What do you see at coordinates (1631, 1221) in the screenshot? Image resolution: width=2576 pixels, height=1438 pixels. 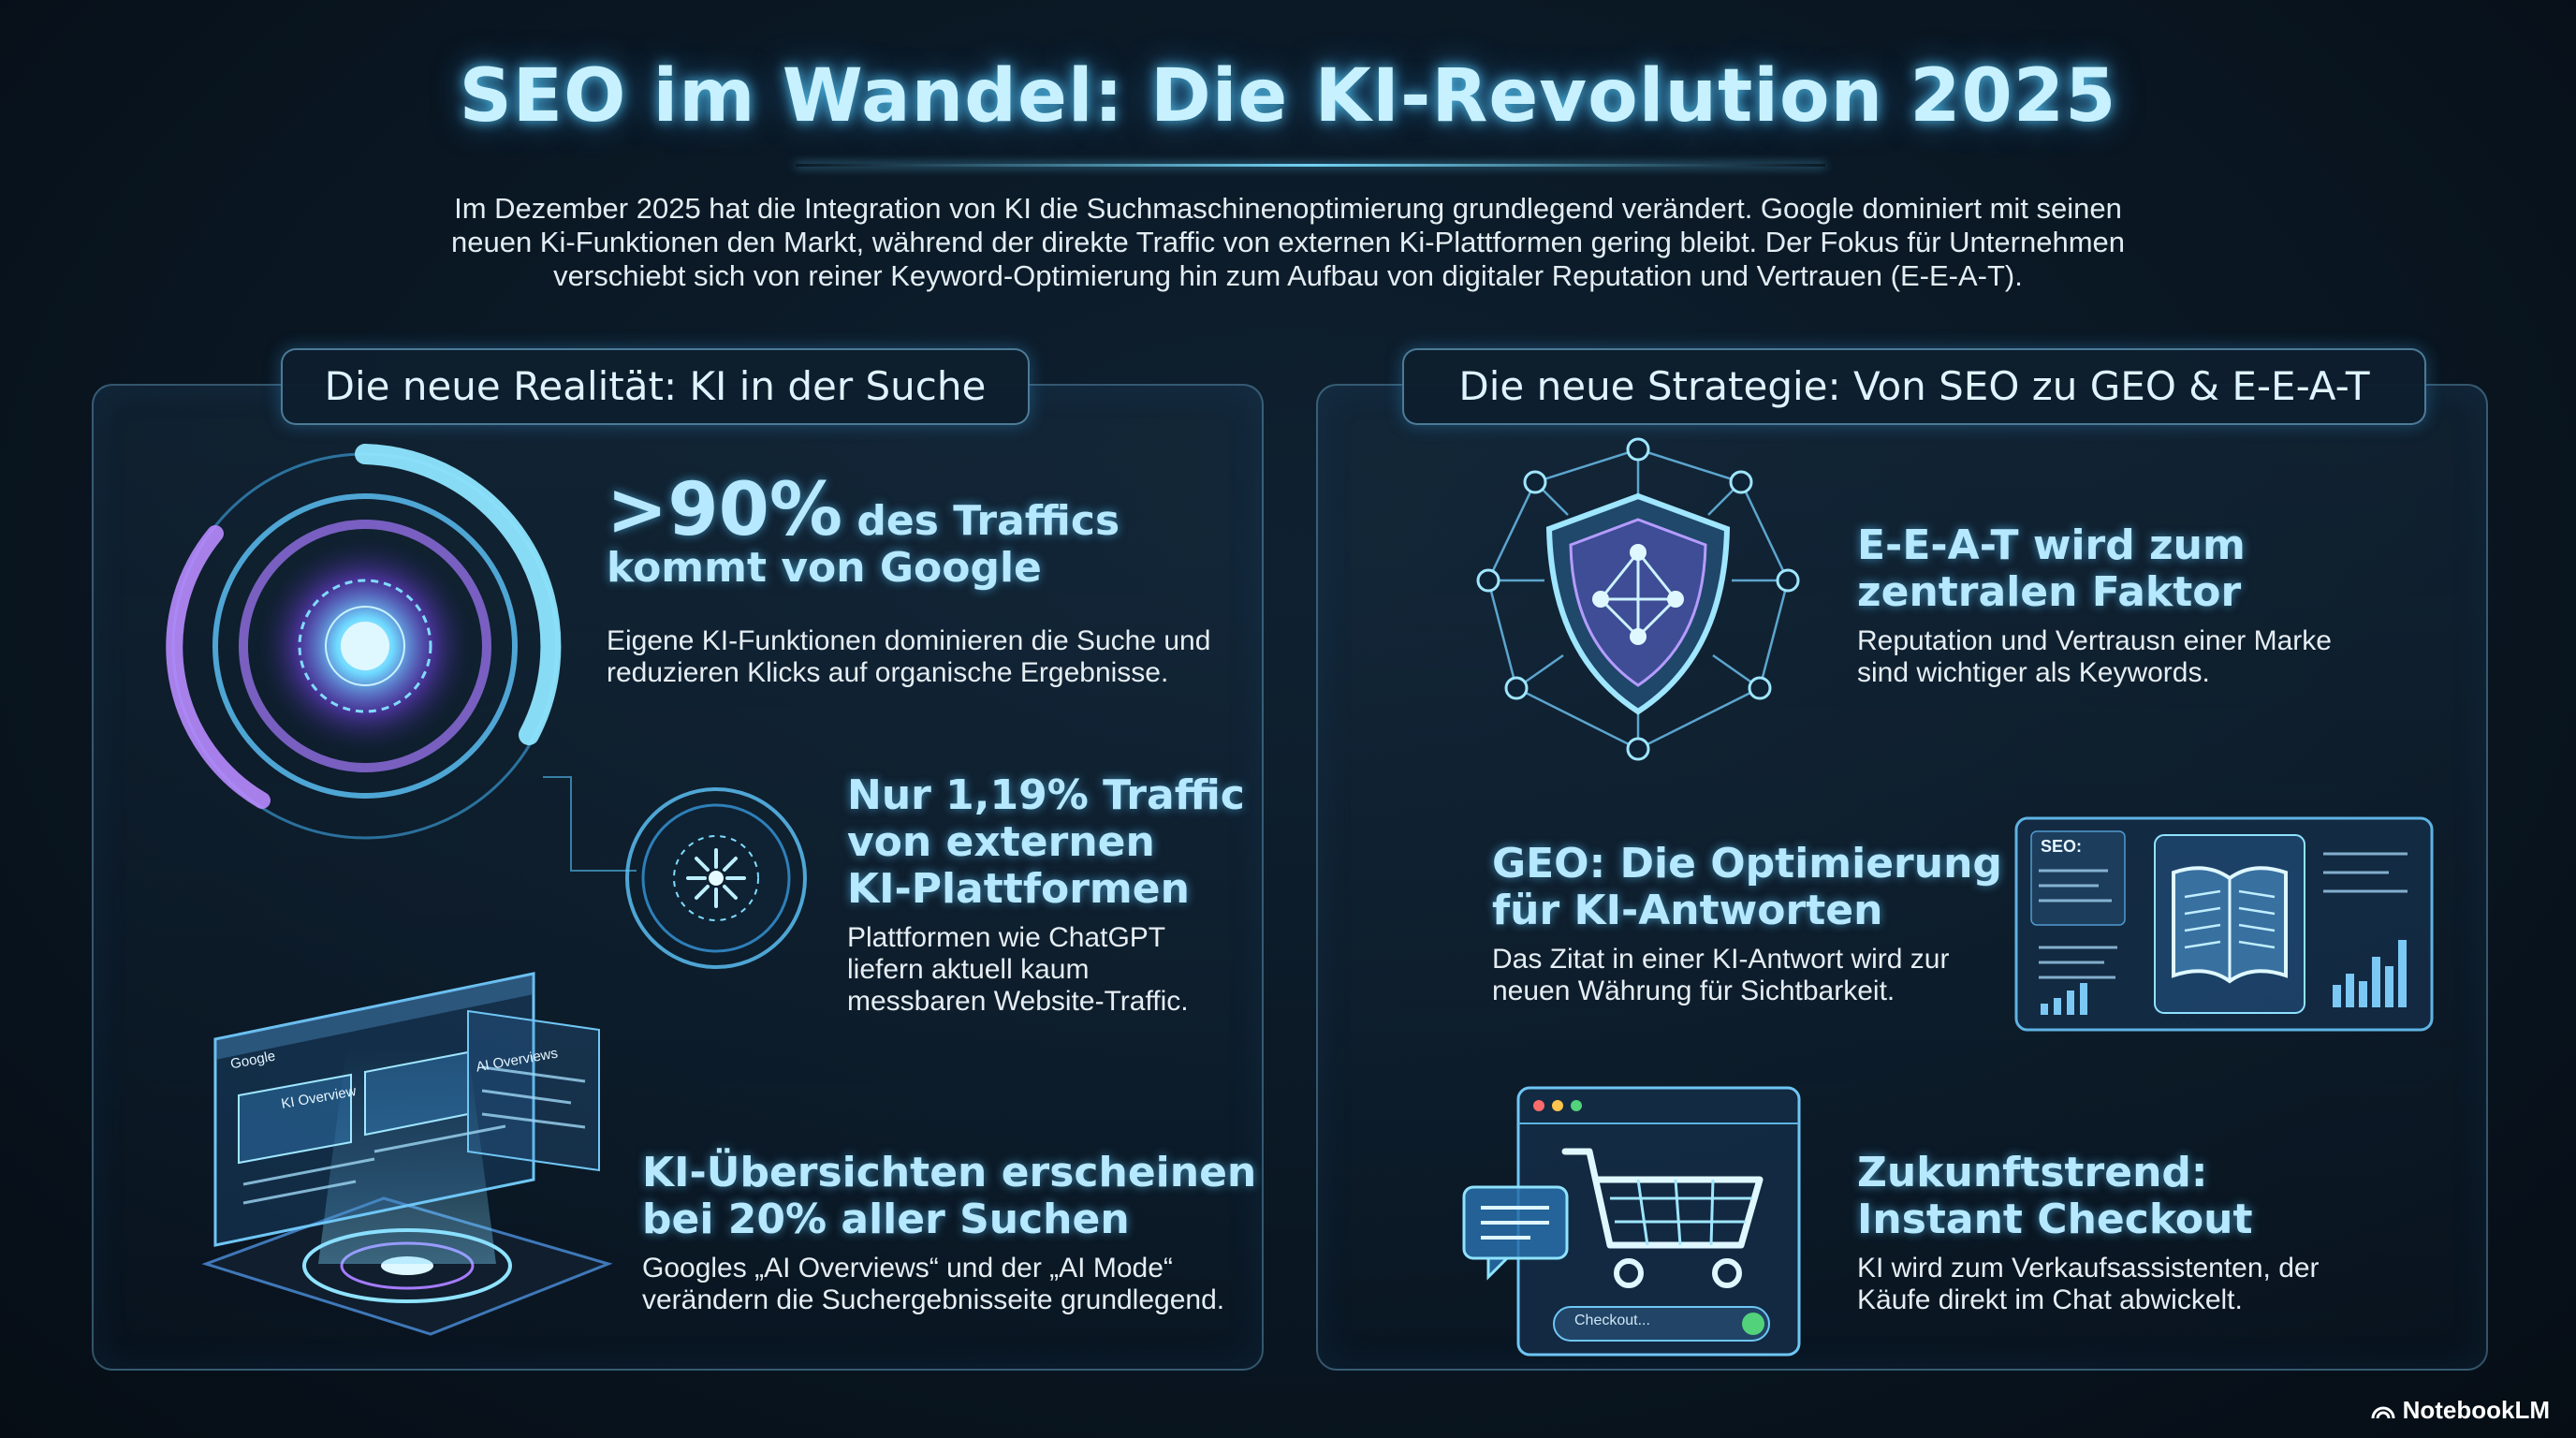 I see `shopping-cart-window-illustration` at bounding box center [1631, 1221].